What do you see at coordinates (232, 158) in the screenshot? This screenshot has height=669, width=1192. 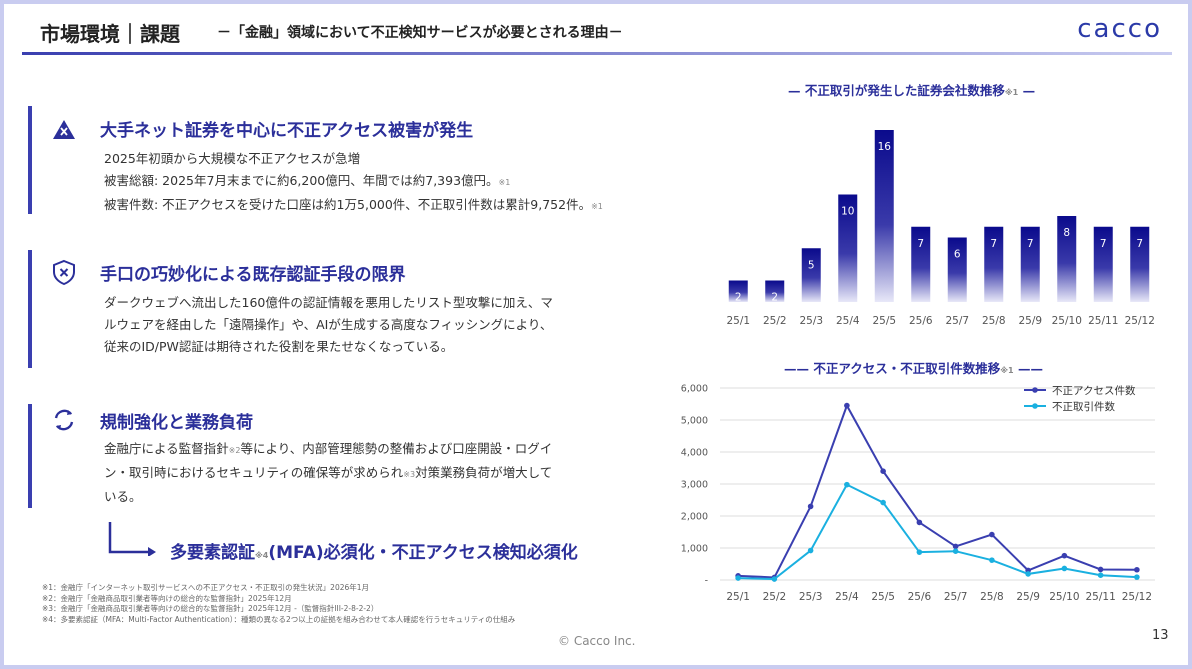 I see `body-line: 2025年初頭から大規模な不正アクセスが急増` at bounding box center [232, 158].